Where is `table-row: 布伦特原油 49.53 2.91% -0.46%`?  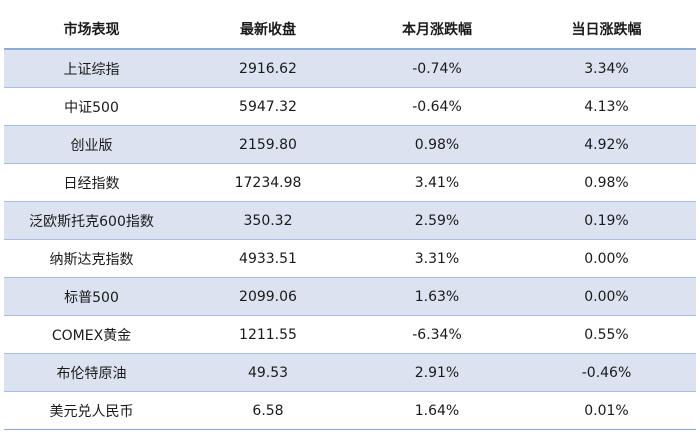 table-row: 布伦特原油 49.53 2.91% -0.46% is located at coordinates (350, 372).